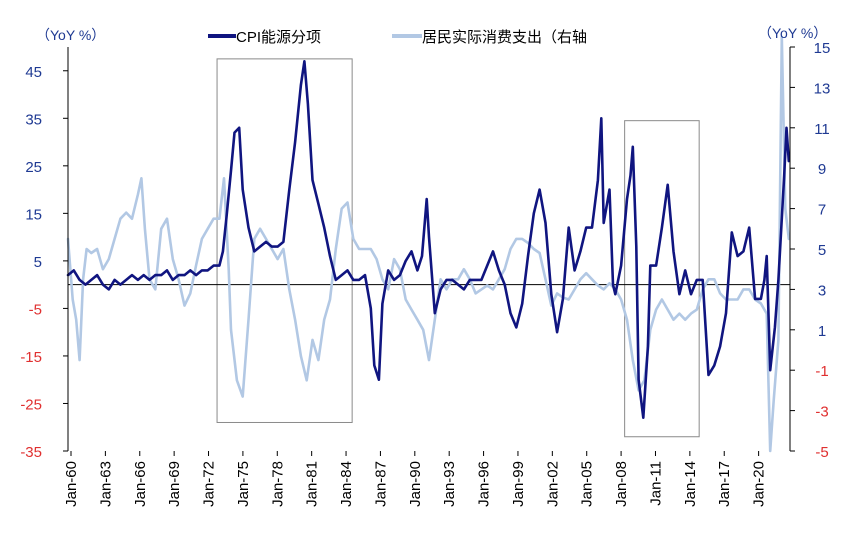 Image resolution: width=853 pixels, height=539 pixels. I want to click on left-tick-label: -25, so click(31, 404).